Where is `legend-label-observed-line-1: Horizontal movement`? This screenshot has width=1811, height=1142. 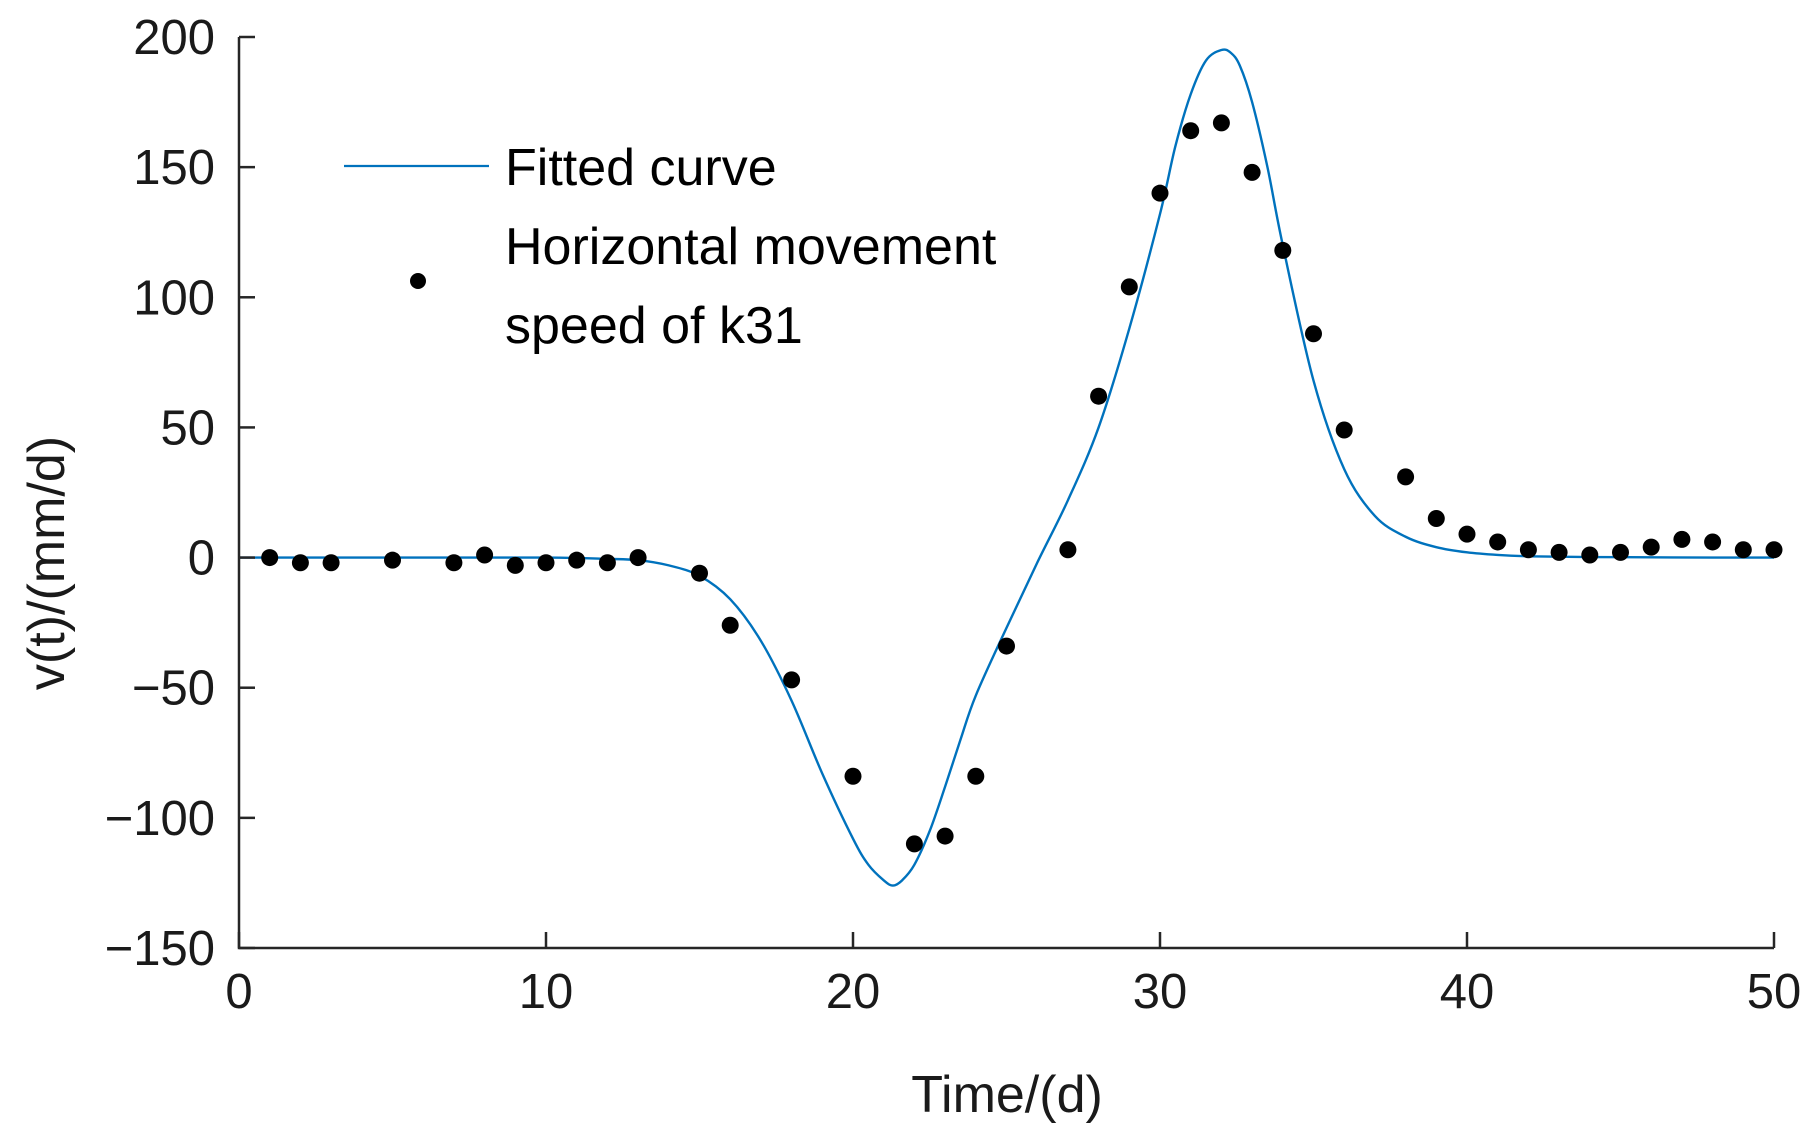
legend-label-observed-line-1: Horizontal movement is located at coordinates (751, 247).